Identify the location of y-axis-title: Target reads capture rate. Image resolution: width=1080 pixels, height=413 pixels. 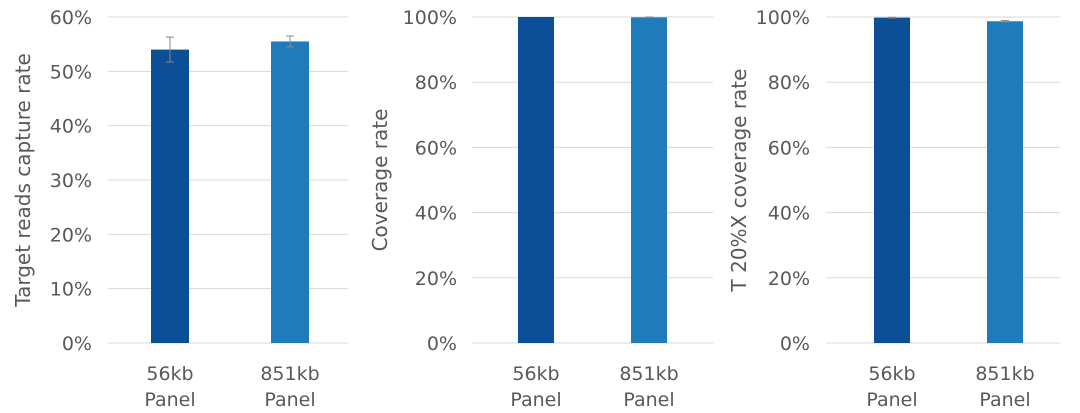
(23, 180).